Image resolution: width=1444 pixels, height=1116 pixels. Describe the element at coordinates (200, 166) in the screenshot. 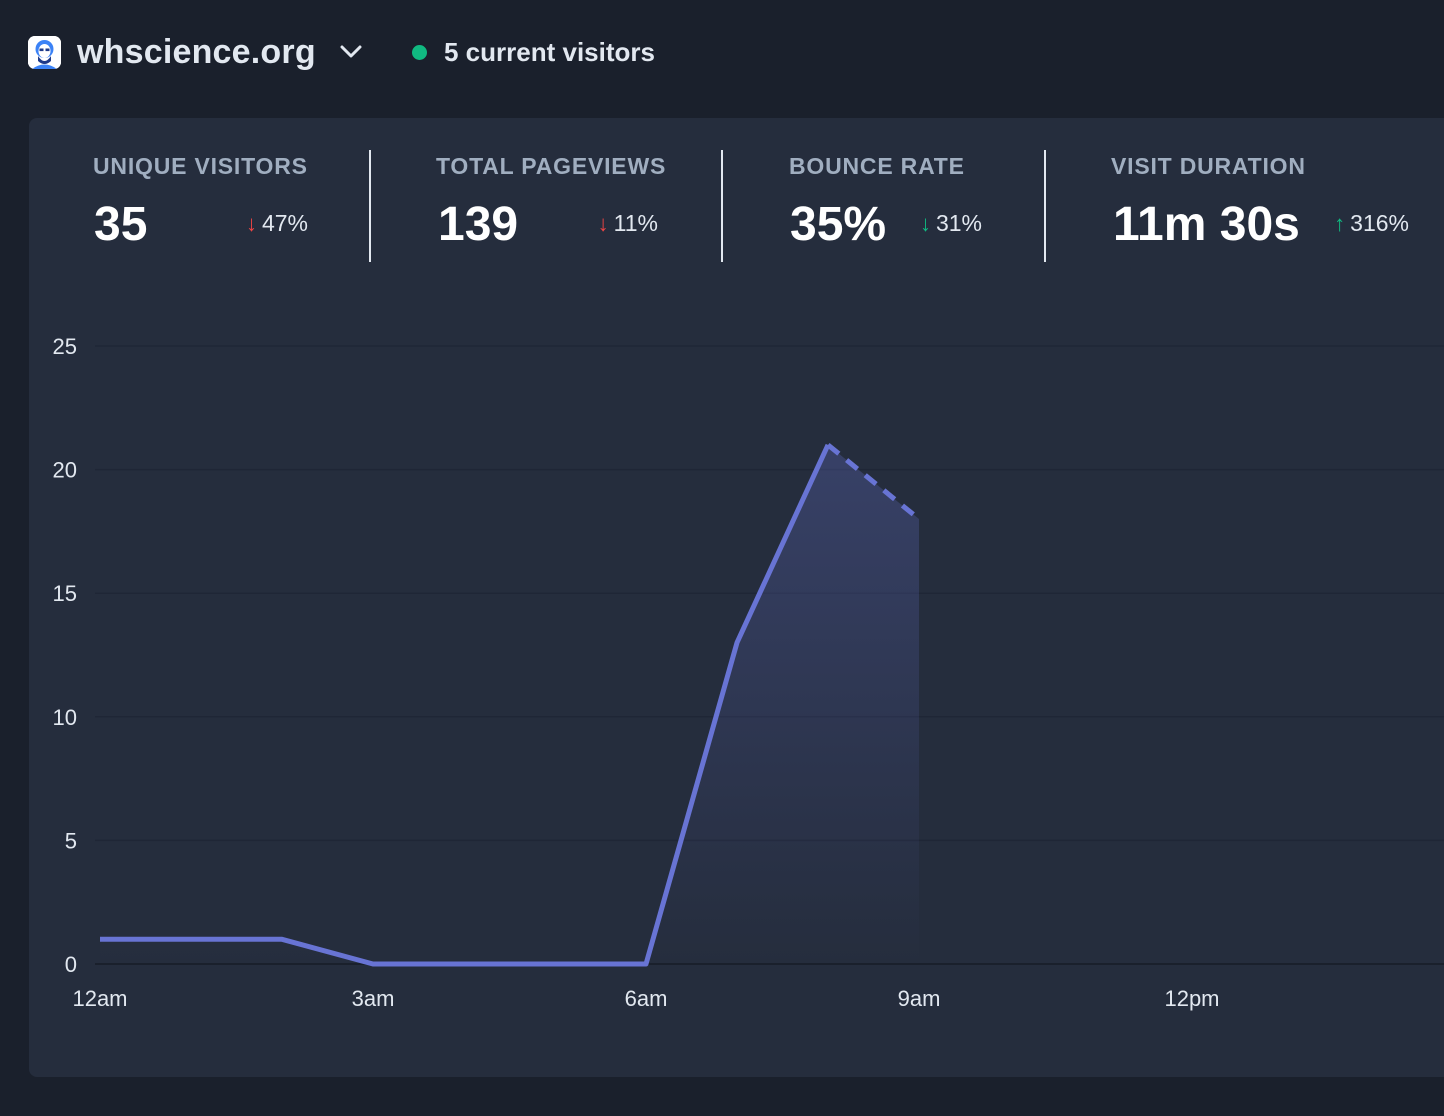

I see `stat-label: UNIQUE VISITORS` at that location.